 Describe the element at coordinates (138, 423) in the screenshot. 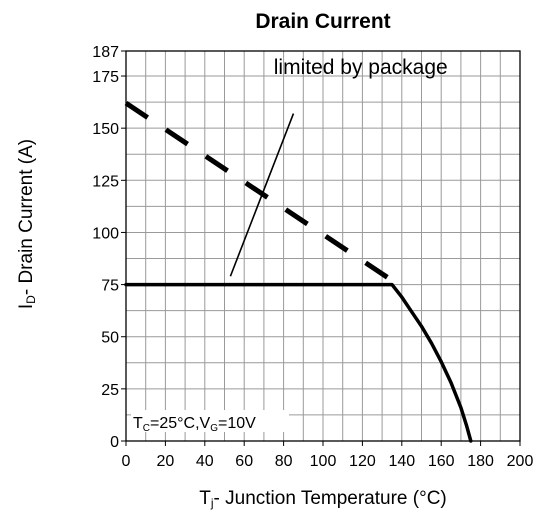

I see `condition-t-prefix: T` at that location.